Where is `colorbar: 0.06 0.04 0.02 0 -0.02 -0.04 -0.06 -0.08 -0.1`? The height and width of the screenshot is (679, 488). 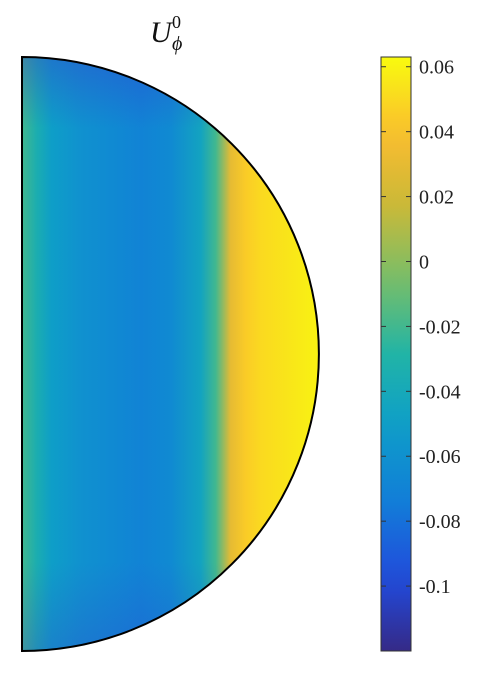 colorbar: 0.06 0.04 0.02 0 -0.02 -0.04 -0.06 -0.08 -0.1 is located at coordinates (420, 354).